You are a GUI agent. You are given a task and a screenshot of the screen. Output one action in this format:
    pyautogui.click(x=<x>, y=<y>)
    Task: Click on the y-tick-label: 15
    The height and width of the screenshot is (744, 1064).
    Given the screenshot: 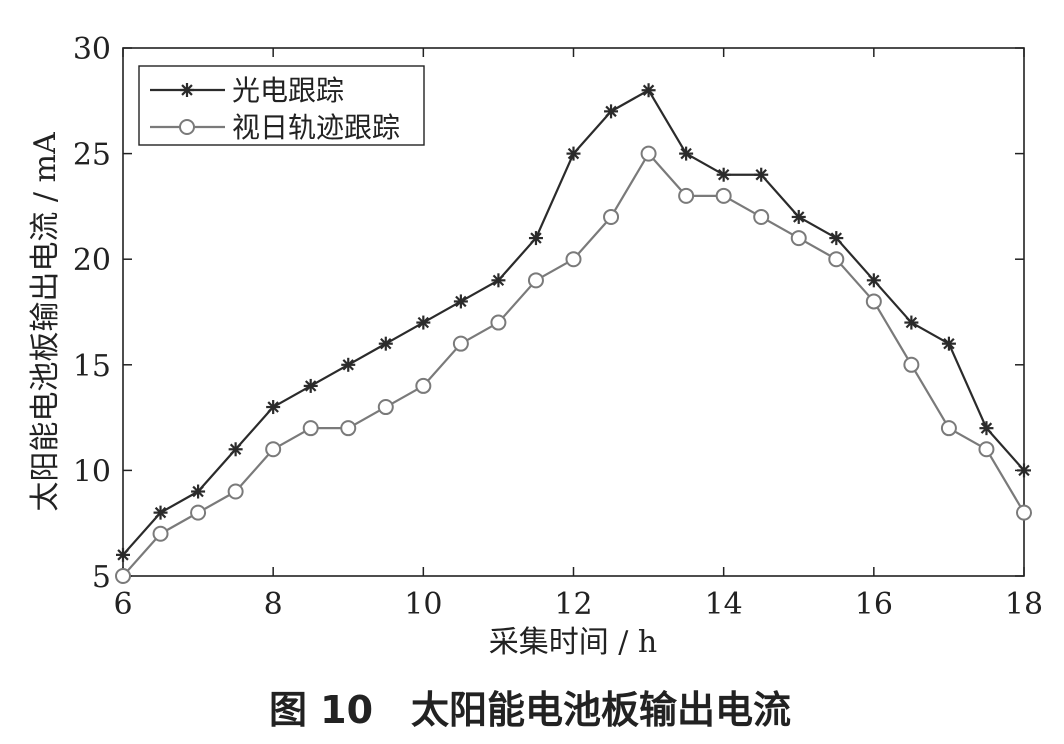 What is the action you would take?
    pyautogui.click(x=92, y=366)
    